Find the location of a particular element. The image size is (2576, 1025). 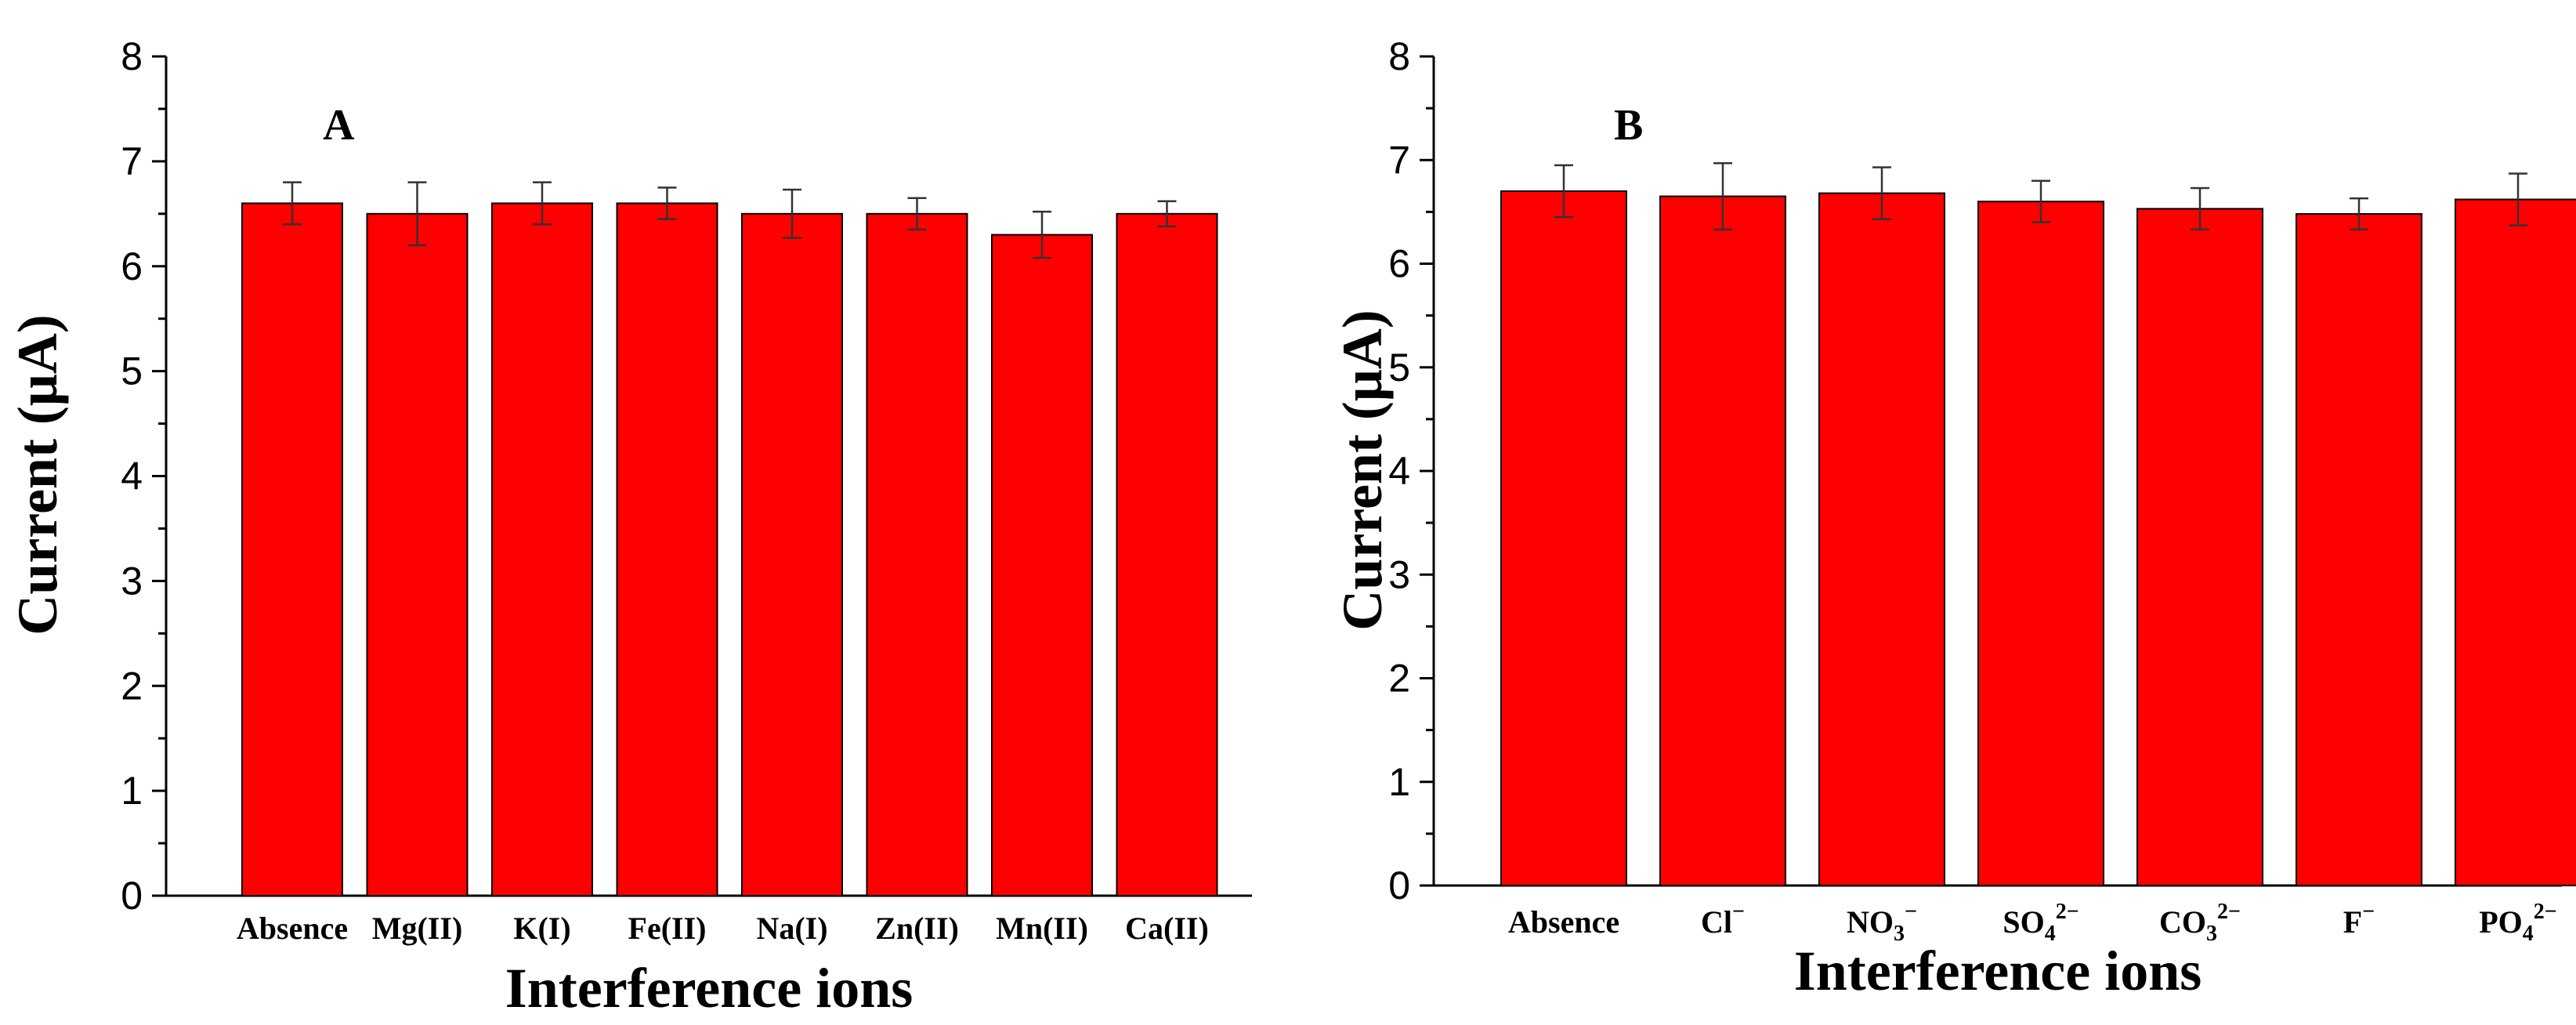

x-tick-label: K(I) is located at coordinates (541, 929).